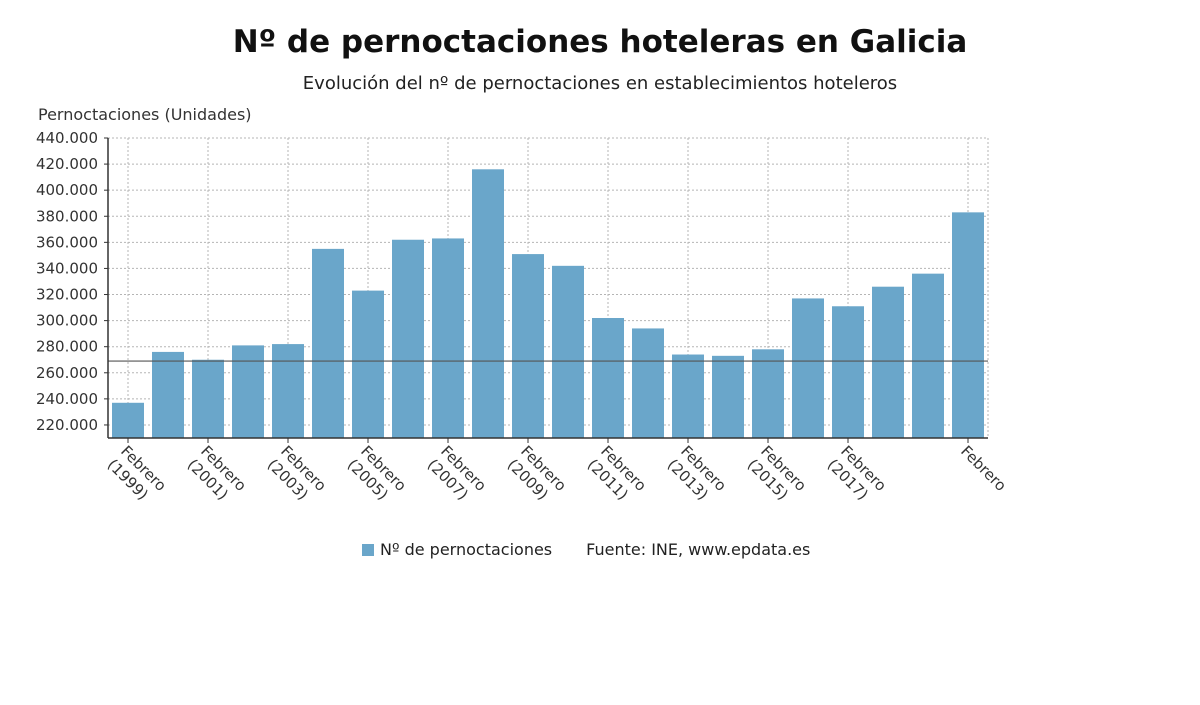  I want to click on x-tick-label: Febrero(2005), so click(377, 475).